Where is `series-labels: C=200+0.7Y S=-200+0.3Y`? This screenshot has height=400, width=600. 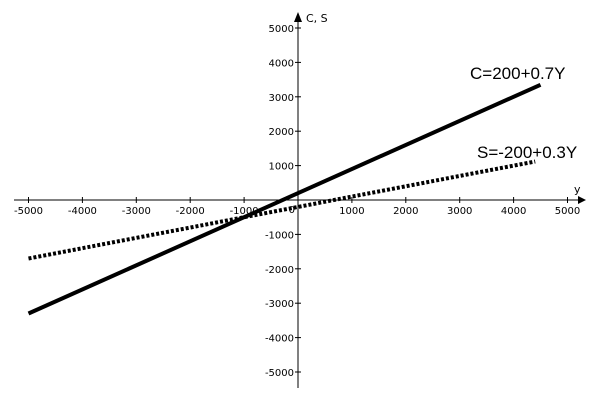 series-labels: C=200+0.7Y S=-200+0.3Y is located at coordinates (523, 113).